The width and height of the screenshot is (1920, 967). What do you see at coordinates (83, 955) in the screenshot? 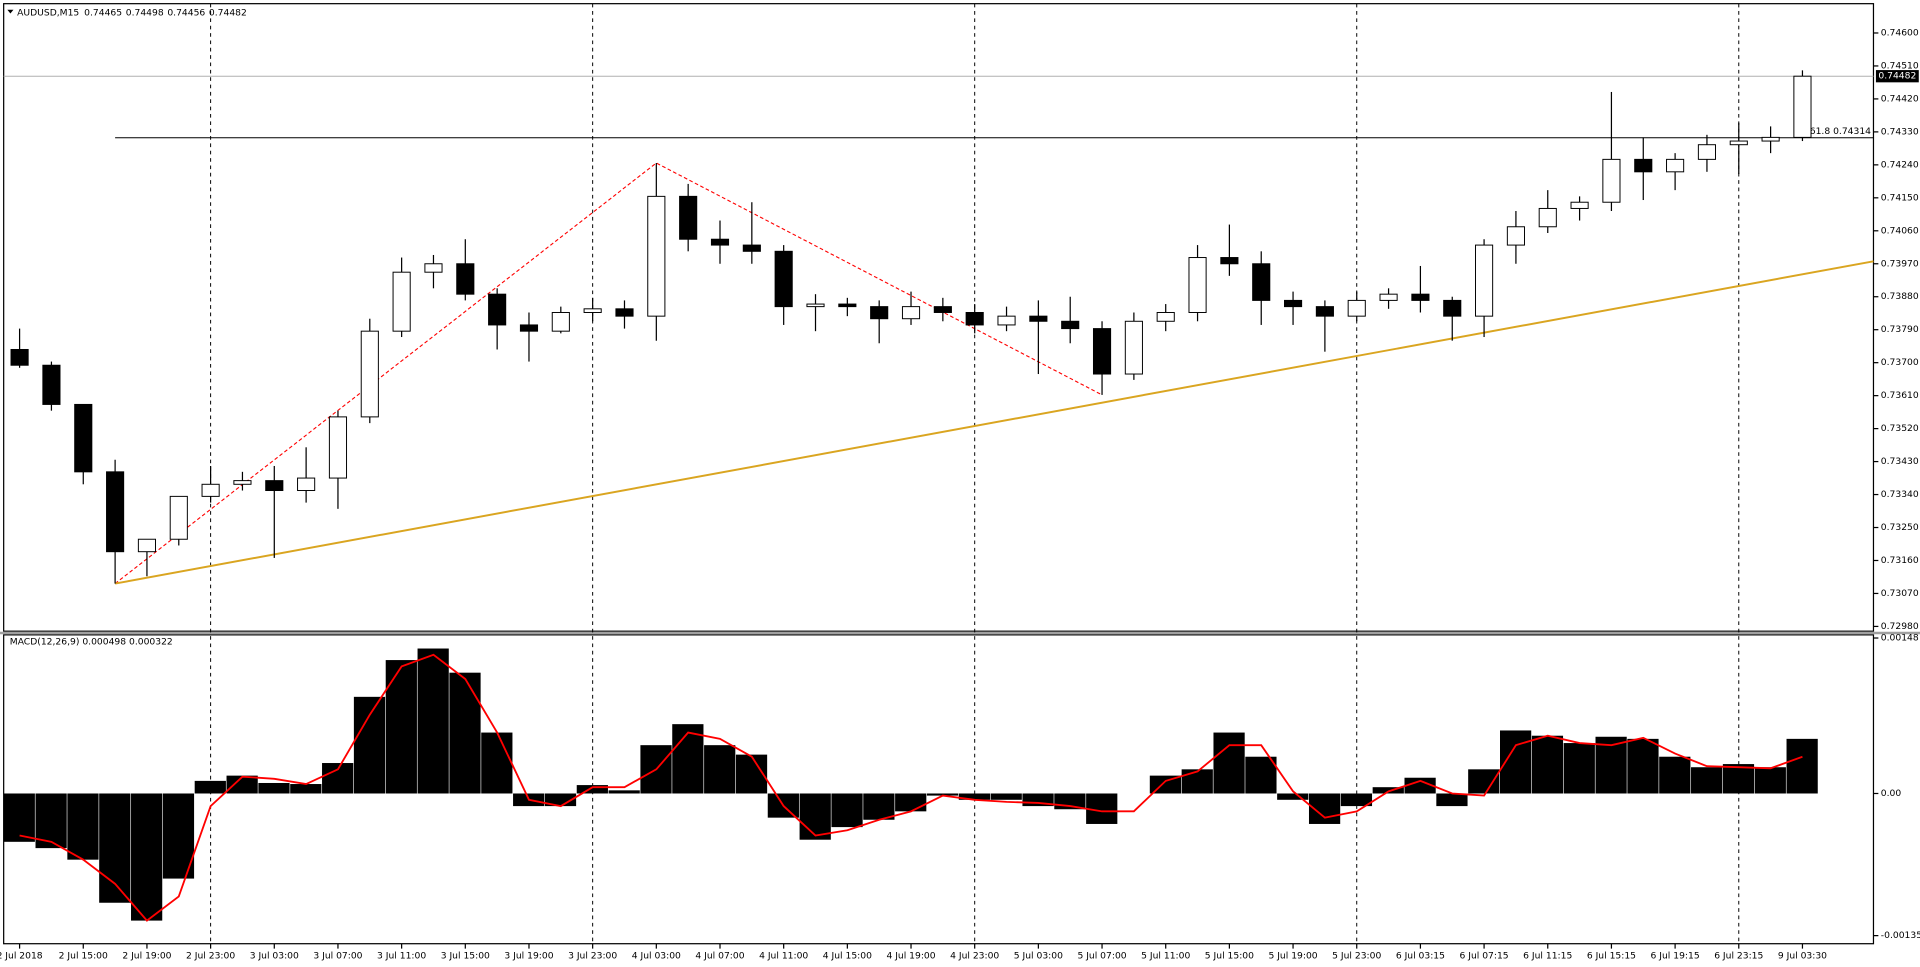
I see `x-tick-label: 2 Jul 15:00` at bounding box center [83, 955].